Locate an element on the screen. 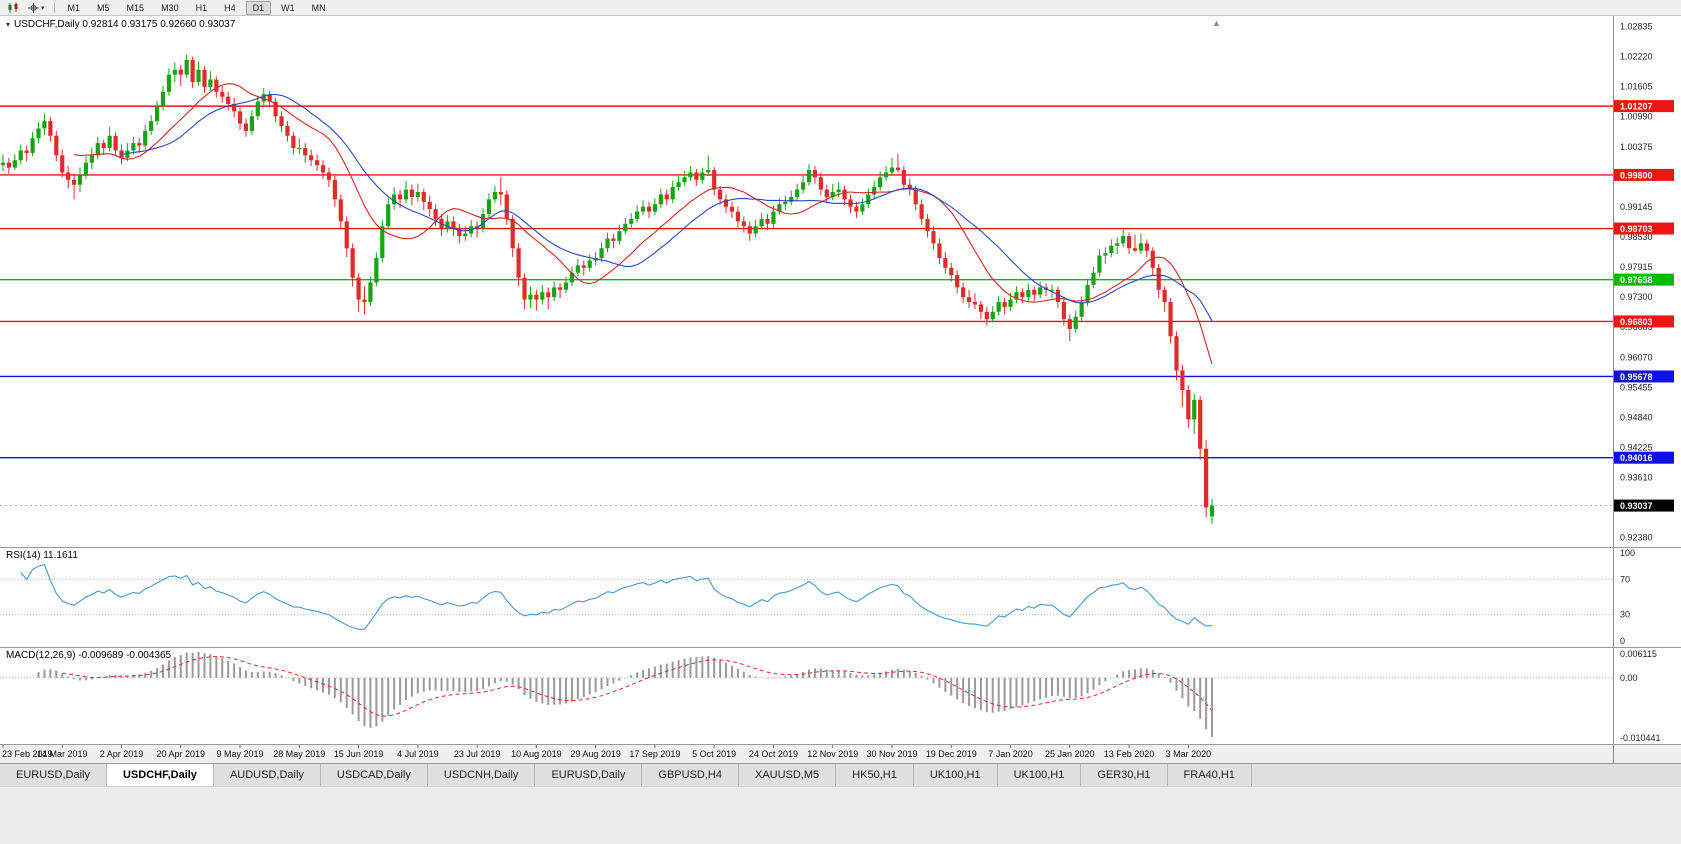  svg-text: 1.01605 is located at coordinates (1636, 87).